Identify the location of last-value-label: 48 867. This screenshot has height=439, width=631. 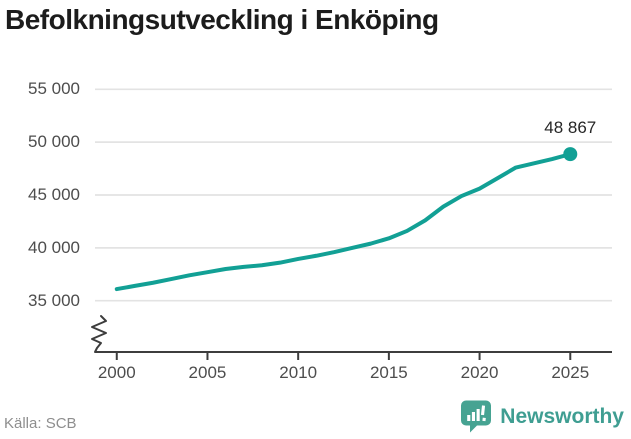
(570, 128).